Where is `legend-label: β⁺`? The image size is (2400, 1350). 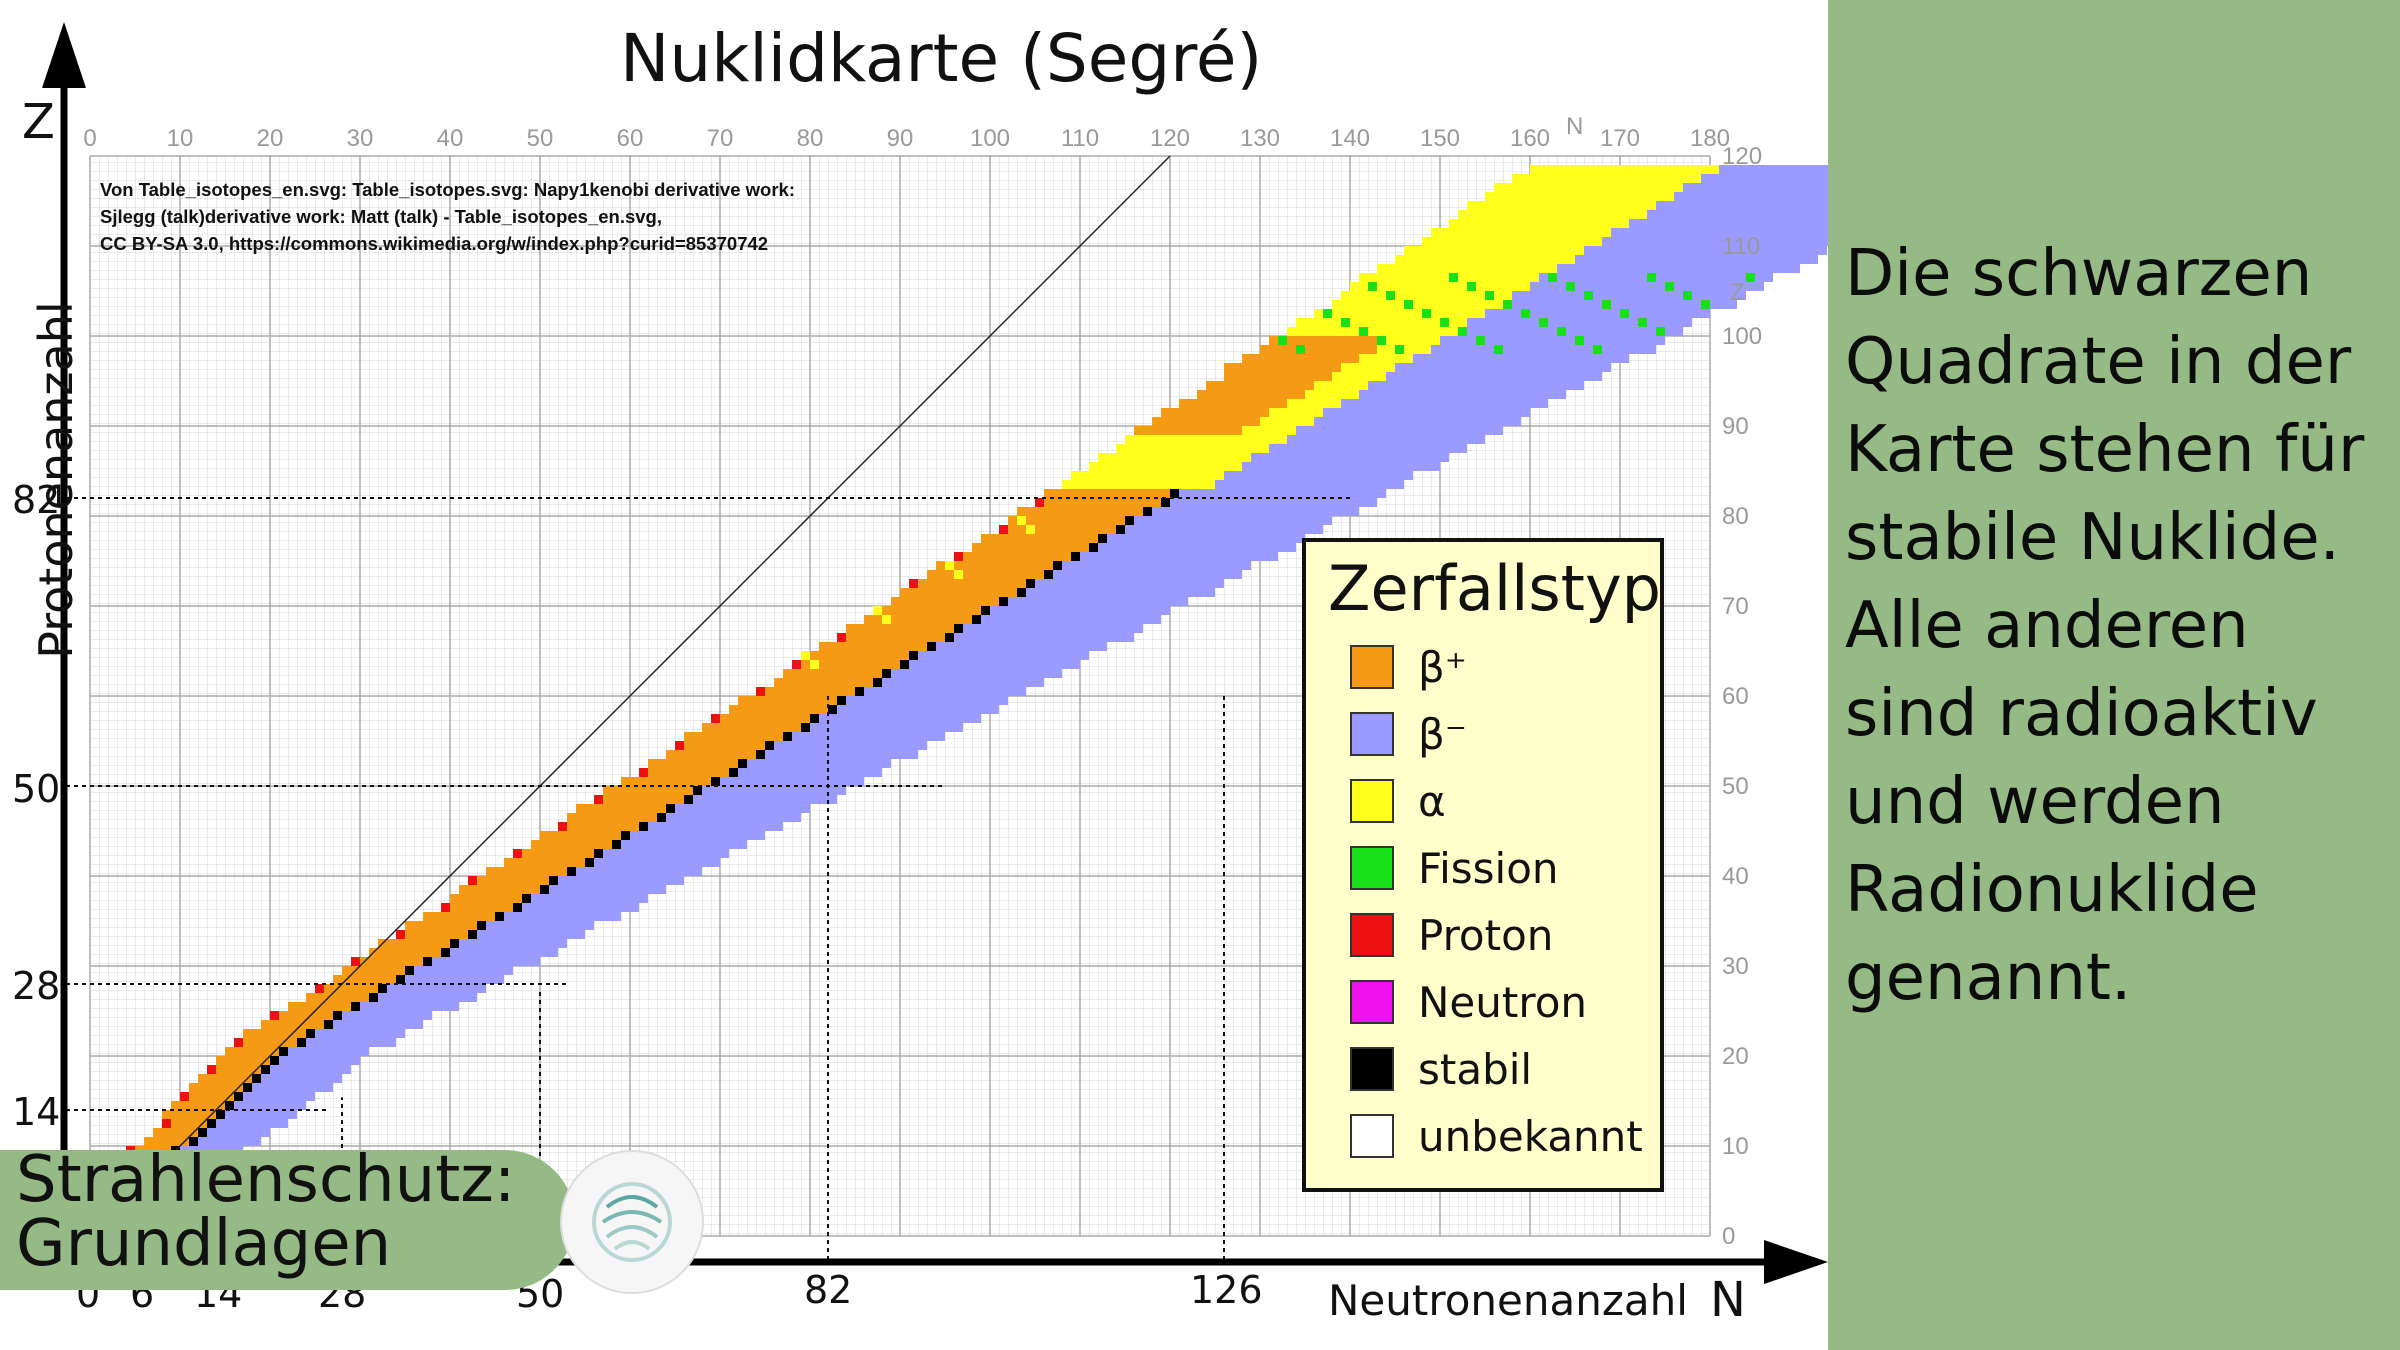
legend-label: β⁺ is located at coordinates (1442, 667).